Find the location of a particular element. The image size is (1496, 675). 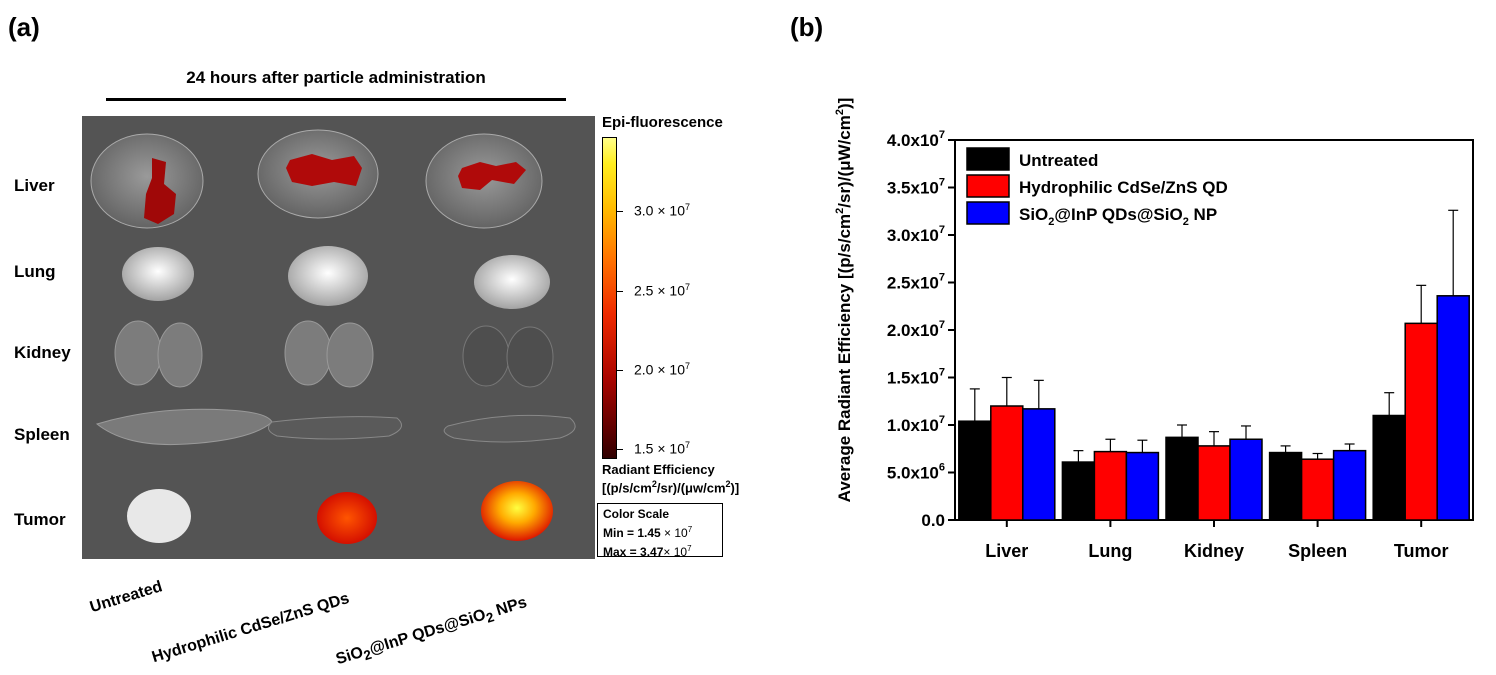

colorbar-unit: [(p/s/cm2/sr)/(μw/cm2)] is located at coordinates (670, 487).